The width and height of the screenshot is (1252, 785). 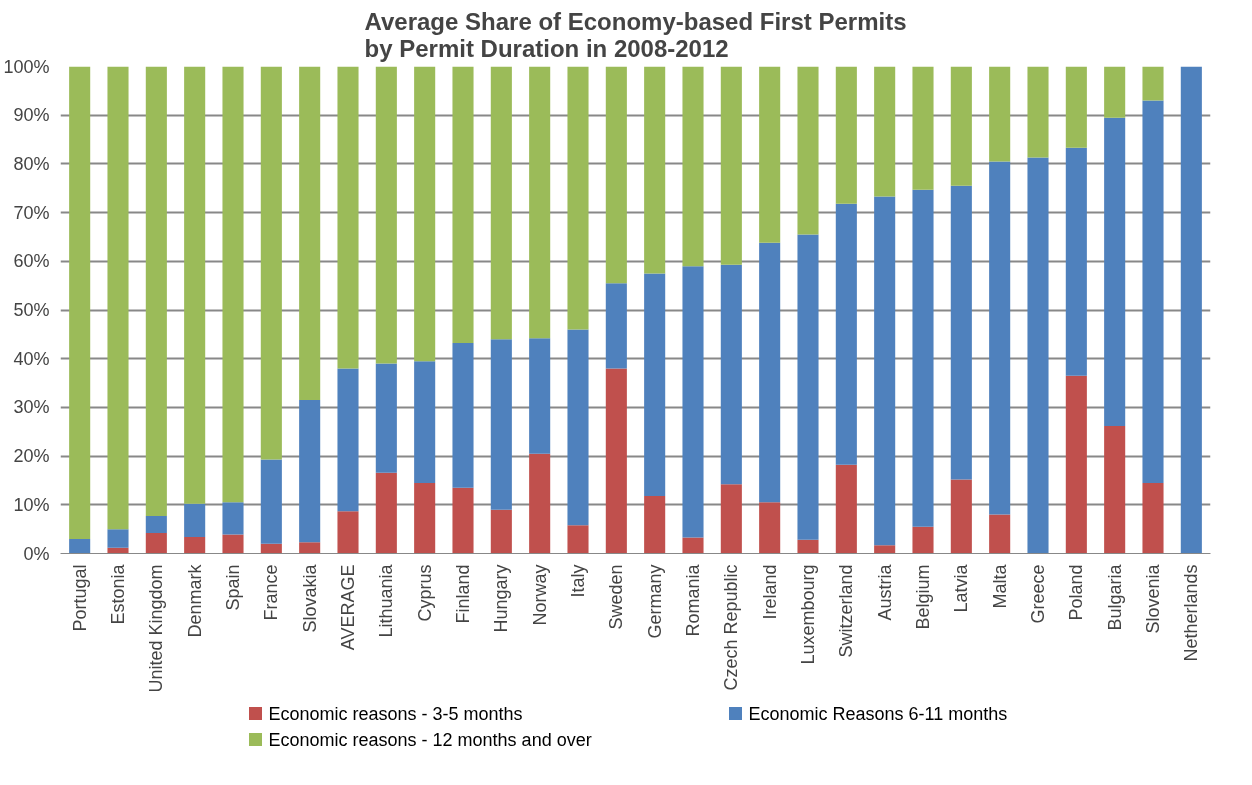 I want to click on x-tick-label: Belgium, so click(x=923, y=597).